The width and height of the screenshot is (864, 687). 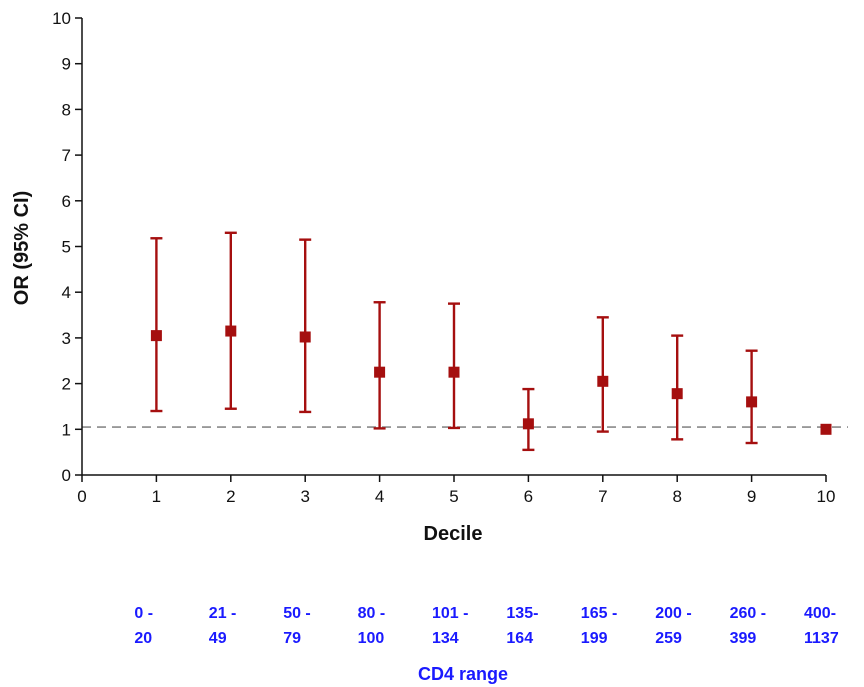 I want to click on cd4-range-label: 21 -, so click(x=223, y=613).